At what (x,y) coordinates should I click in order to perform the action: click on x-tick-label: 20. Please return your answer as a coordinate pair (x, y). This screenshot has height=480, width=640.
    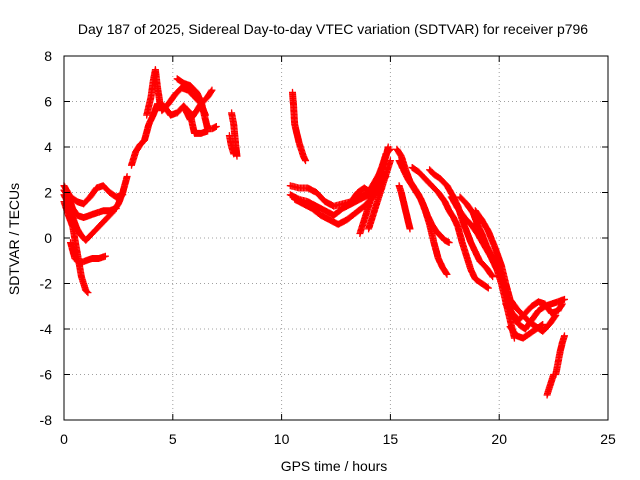
    Looking at the image, I should click on (499, 439).